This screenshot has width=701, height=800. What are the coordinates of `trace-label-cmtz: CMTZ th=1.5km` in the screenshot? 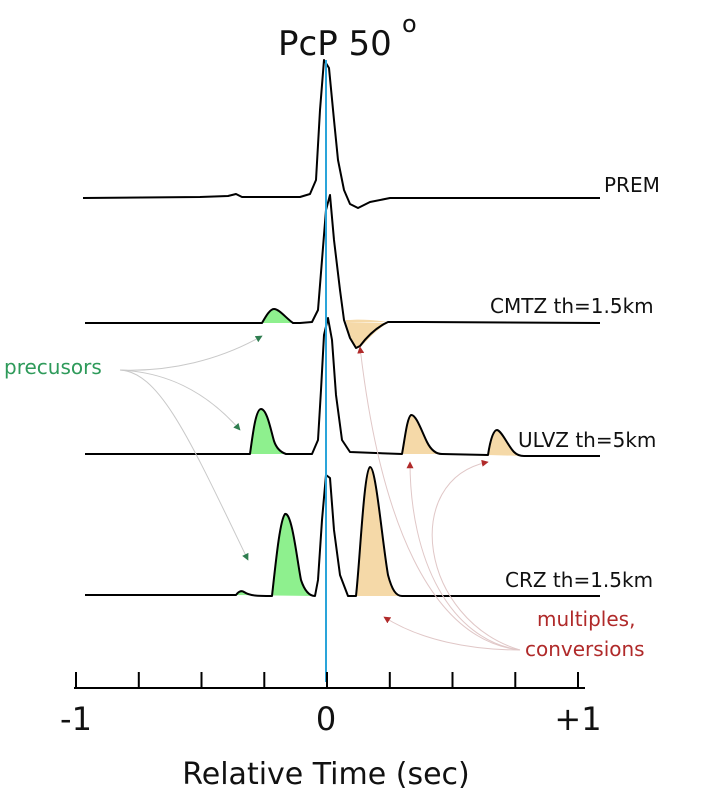 It's located at (572, 306).